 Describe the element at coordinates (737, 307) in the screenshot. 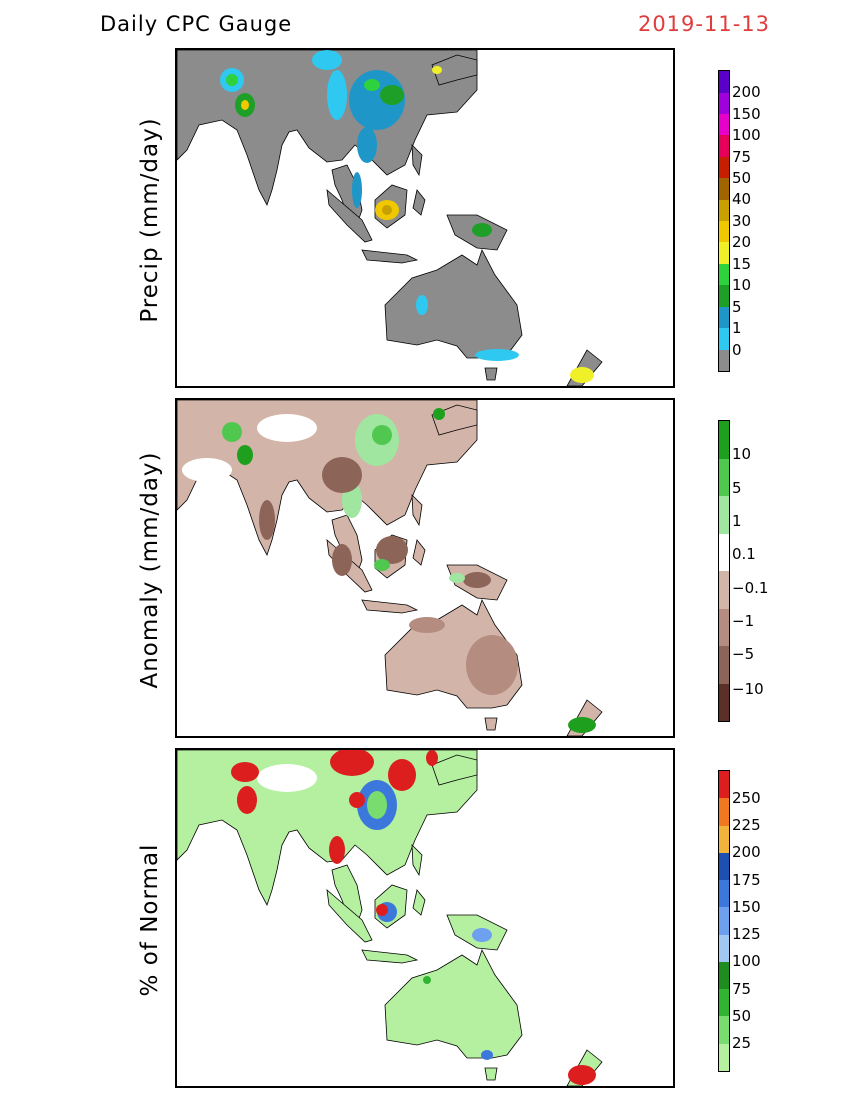

I see `precip-cbar-label-2: 5` at that location.